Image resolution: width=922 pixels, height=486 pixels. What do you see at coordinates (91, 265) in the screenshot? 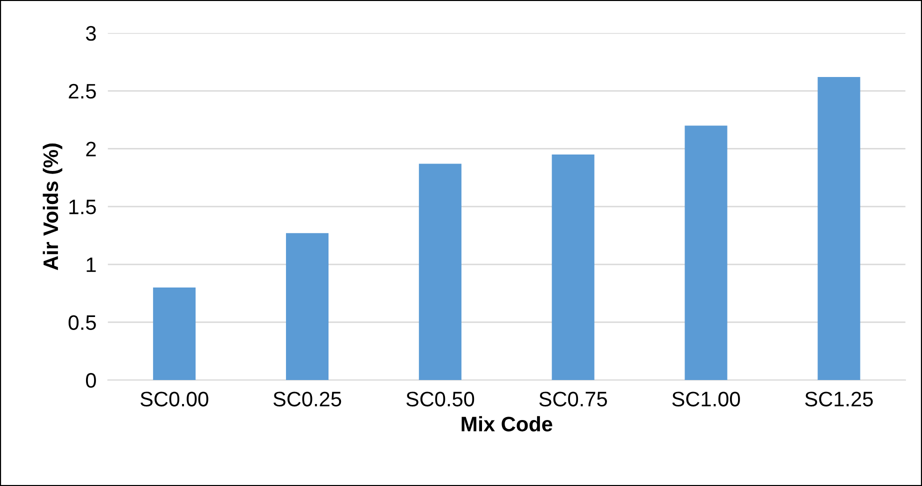
I see `y-tick-label: 1` at bounding box center [91, 265].